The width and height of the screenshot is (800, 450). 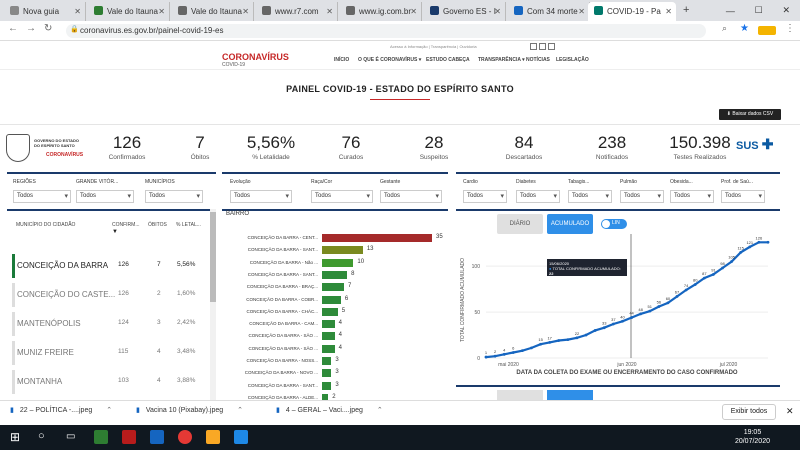 What do you see at coordinates (115, 232) in the screenshot?
I see `sort-desc-icon: ▼` at bounding box center [115, 232].